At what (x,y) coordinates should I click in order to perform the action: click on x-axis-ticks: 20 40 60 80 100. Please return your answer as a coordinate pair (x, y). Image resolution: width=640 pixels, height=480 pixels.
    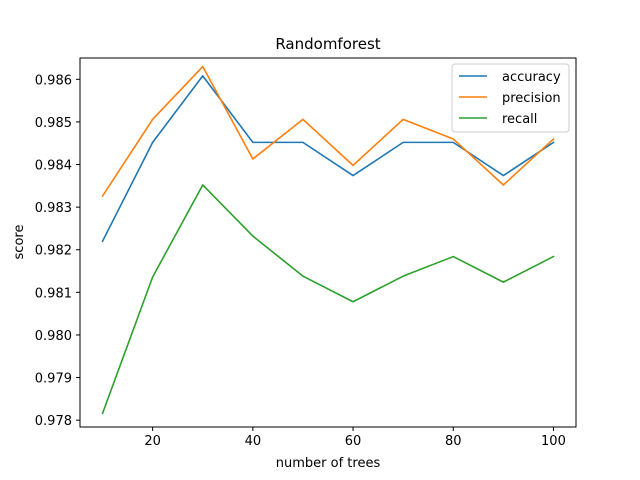
    Looking at the image, I should click on (355, 438).